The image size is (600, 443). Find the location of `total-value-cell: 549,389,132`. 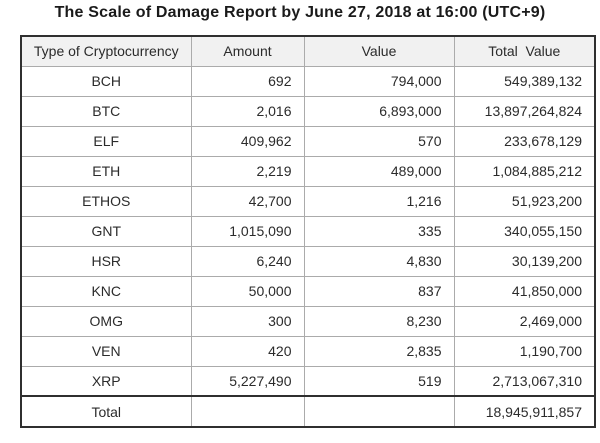

total-value-cell: 549,389,132 is located at coordinates (524, 81).